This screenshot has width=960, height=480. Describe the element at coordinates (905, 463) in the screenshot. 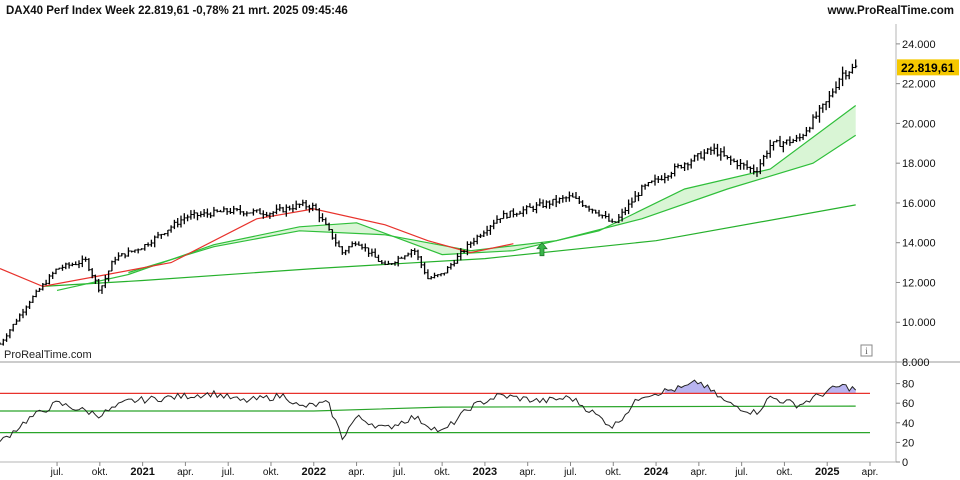

I see `oscillator-axis-tick-label: 0` at that location.